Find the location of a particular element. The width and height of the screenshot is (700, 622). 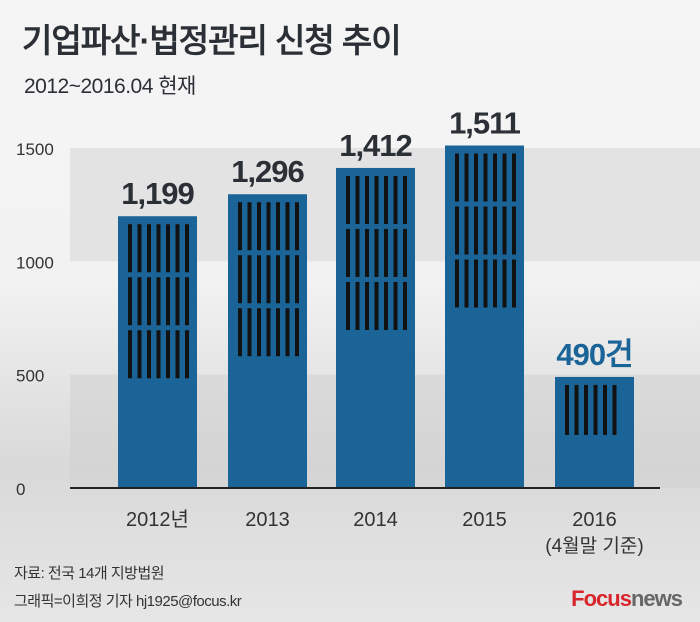

data-label: 1,412 is located at coordinates (375, 145).